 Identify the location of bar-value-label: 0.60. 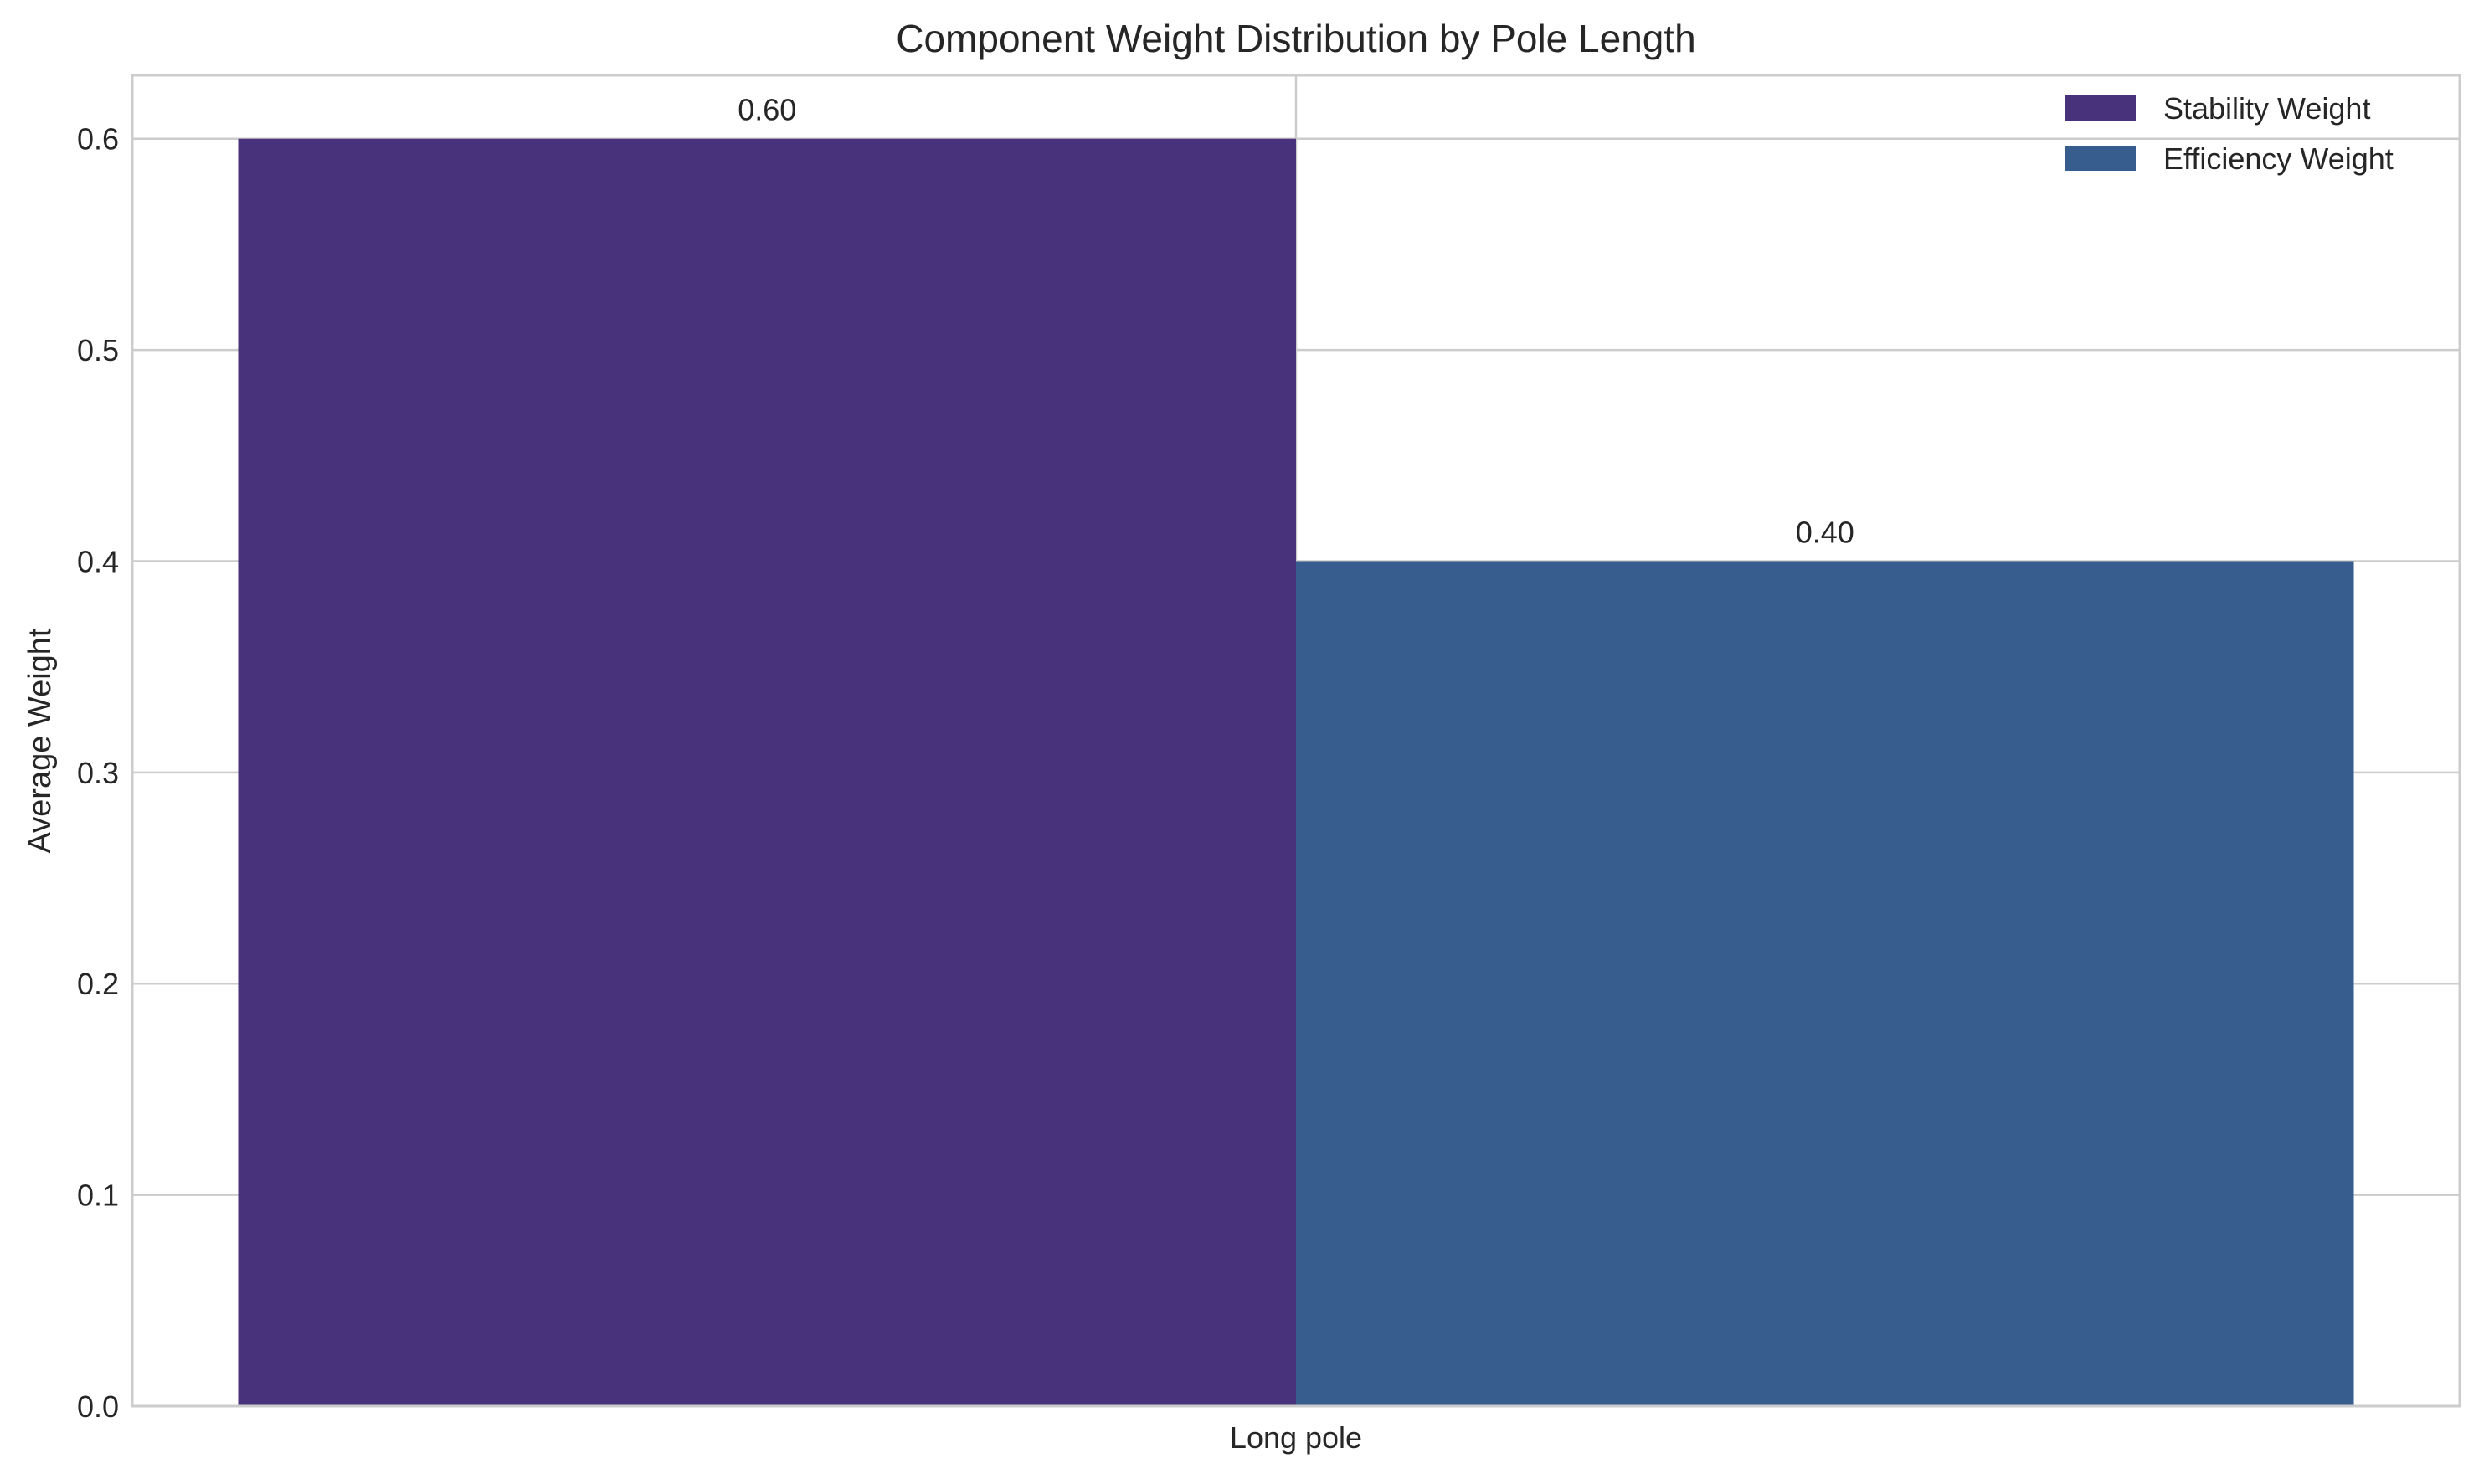
(767, 110).